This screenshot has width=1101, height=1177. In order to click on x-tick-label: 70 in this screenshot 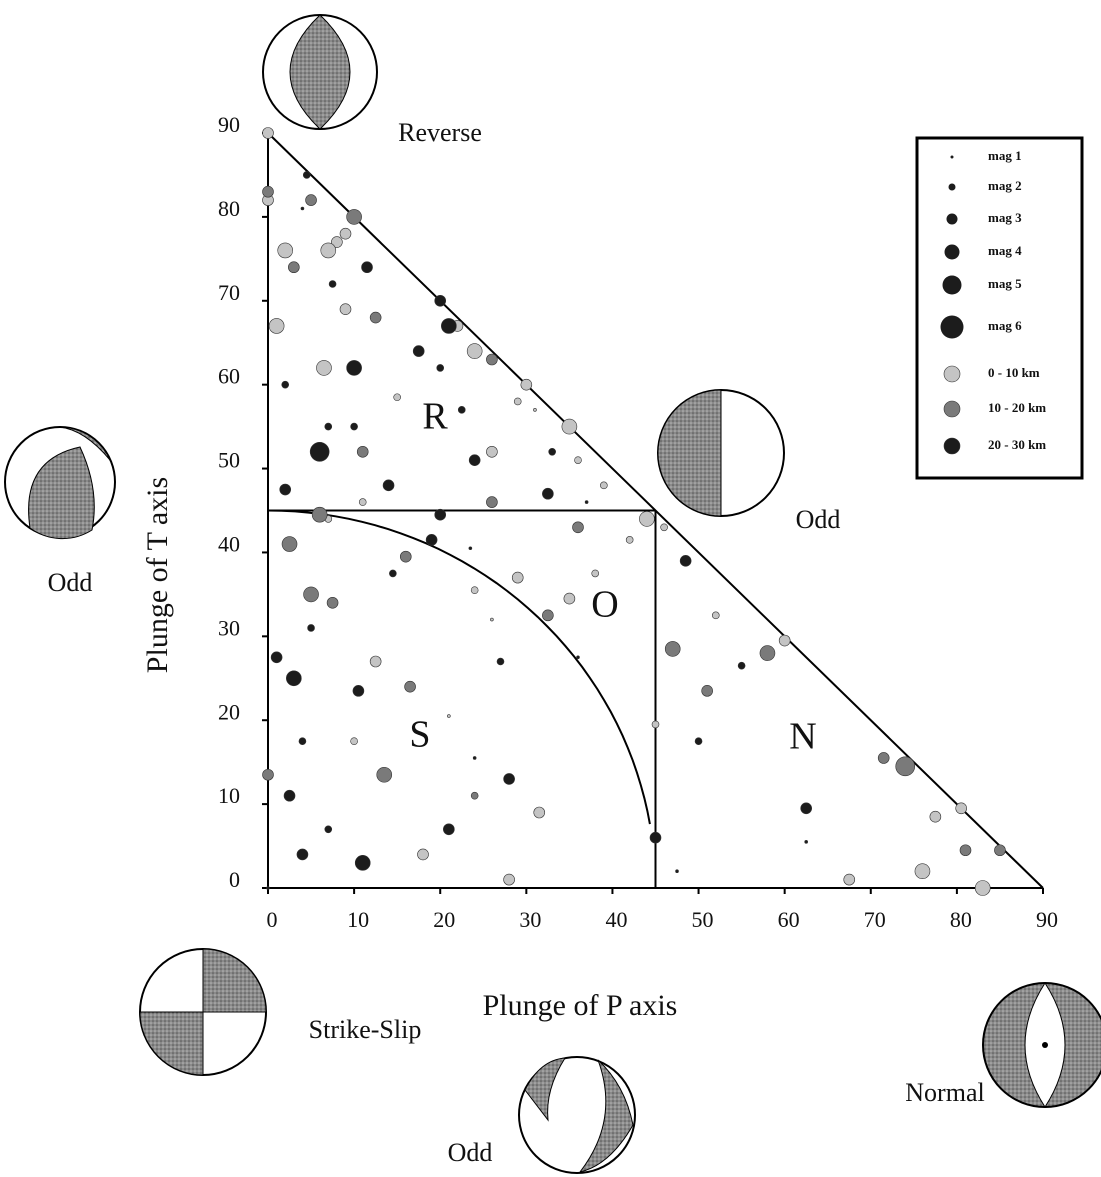, I will do `click(875, 919)`.